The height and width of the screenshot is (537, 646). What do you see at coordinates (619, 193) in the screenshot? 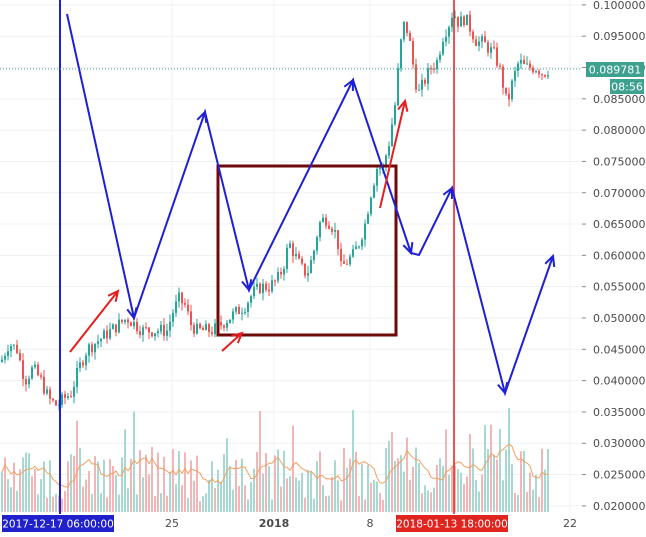
I see `y-tick-label: 0.070000` at bounding box center [619, 193].